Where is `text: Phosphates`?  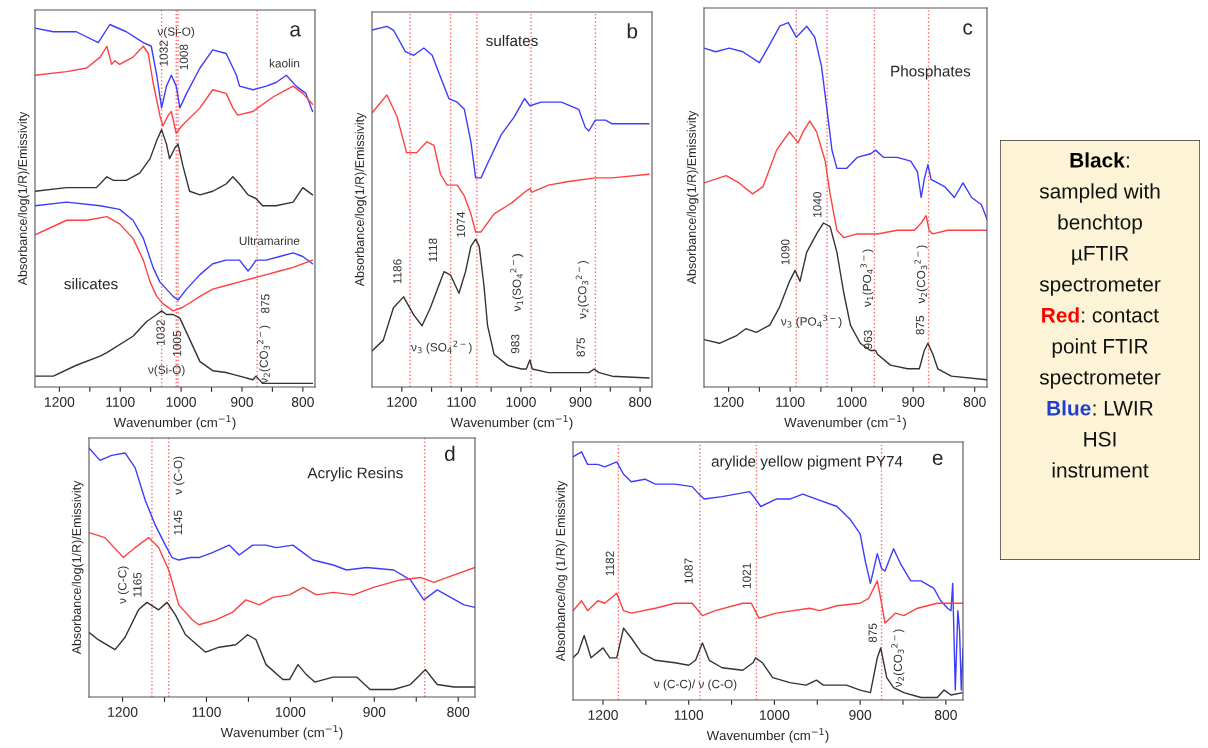
text: Phosphates is located at coordinates (931, 72).